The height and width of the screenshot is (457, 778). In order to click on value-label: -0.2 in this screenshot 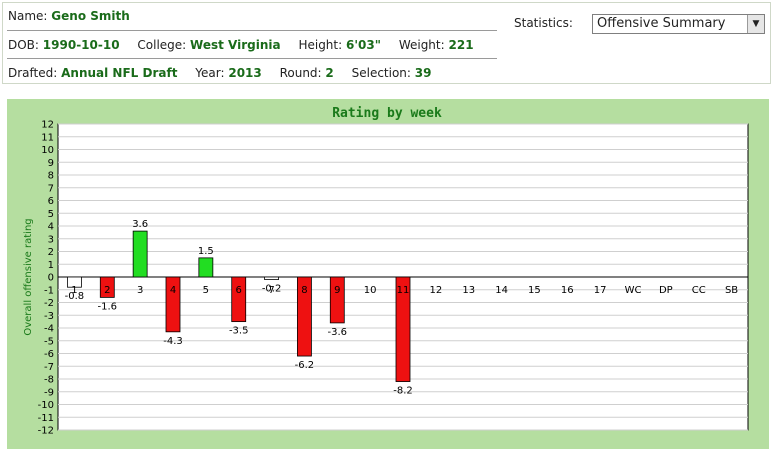, I will do `click(272, 289)`.